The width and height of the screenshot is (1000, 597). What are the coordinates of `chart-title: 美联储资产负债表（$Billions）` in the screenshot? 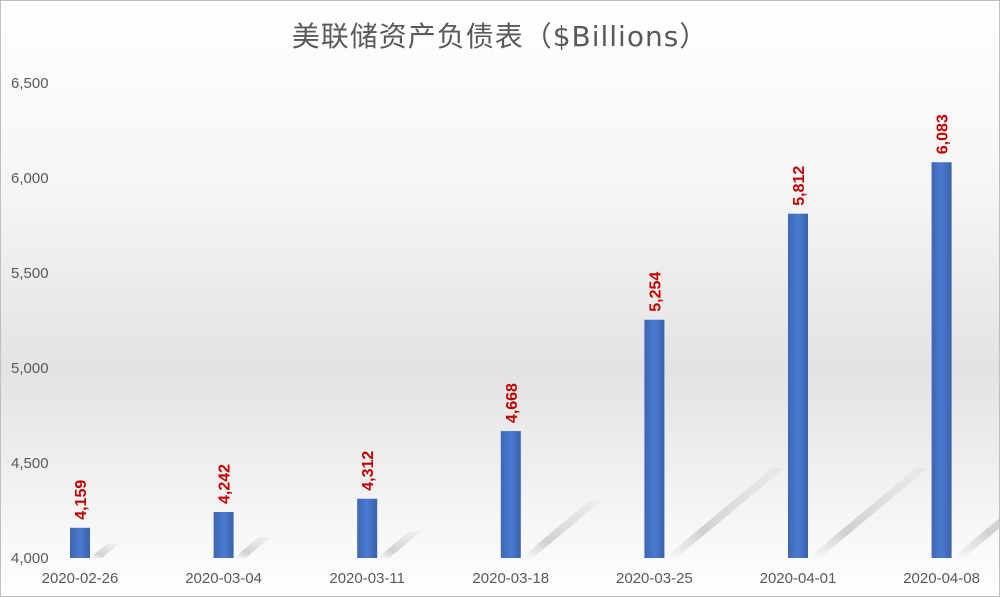 It's located at (500, 36).